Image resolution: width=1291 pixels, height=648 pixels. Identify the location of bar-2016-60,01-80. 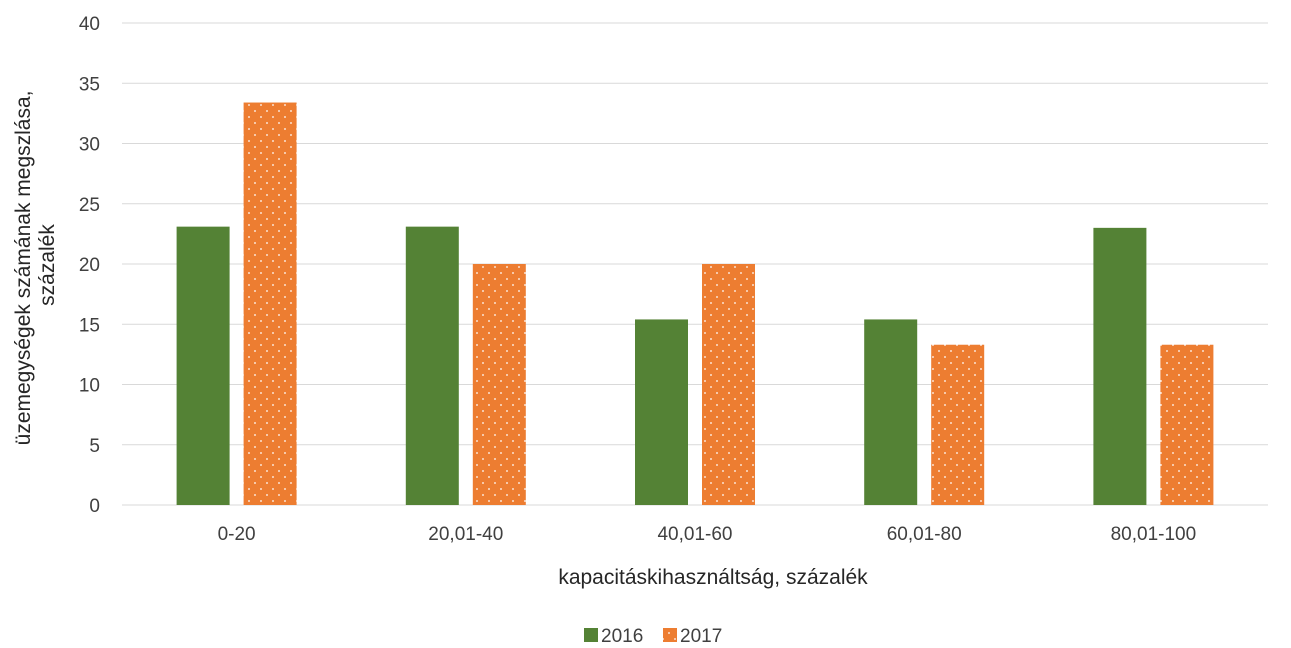
(891, 412).